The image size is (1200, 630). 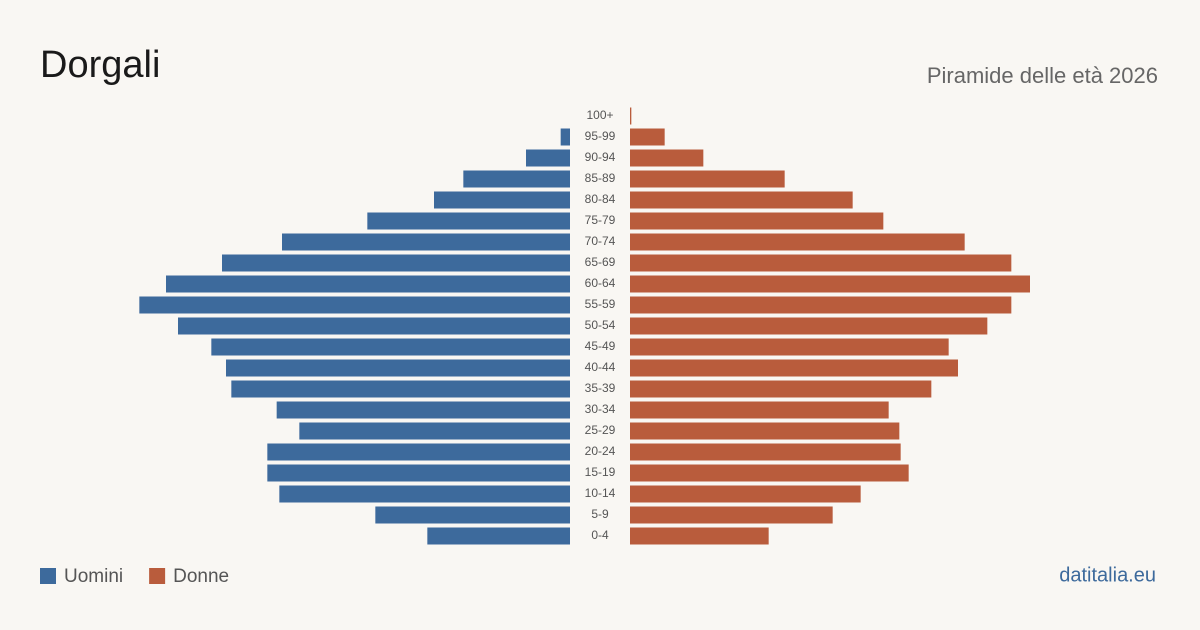 What do you see at coordinates (600, 451) in the screenshot?
I see `age-label: 20-24` at bounding box center [600, 451].